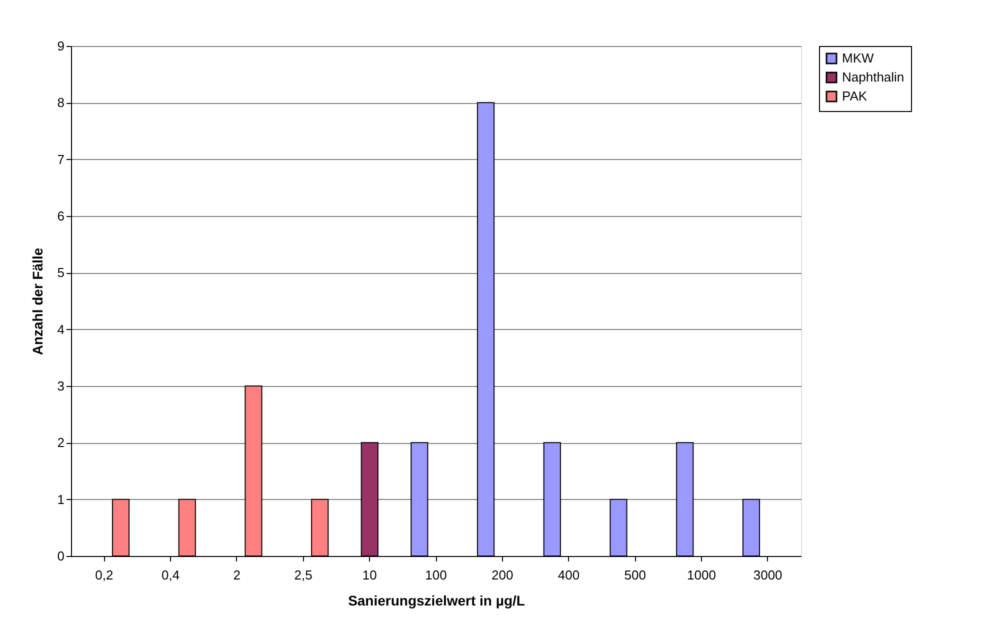 The image size is (990, 639). What do you see at coordinates (60, 499) in the screenshot?
I see `y-tick-label: 1` at bounding box center [60, 499].